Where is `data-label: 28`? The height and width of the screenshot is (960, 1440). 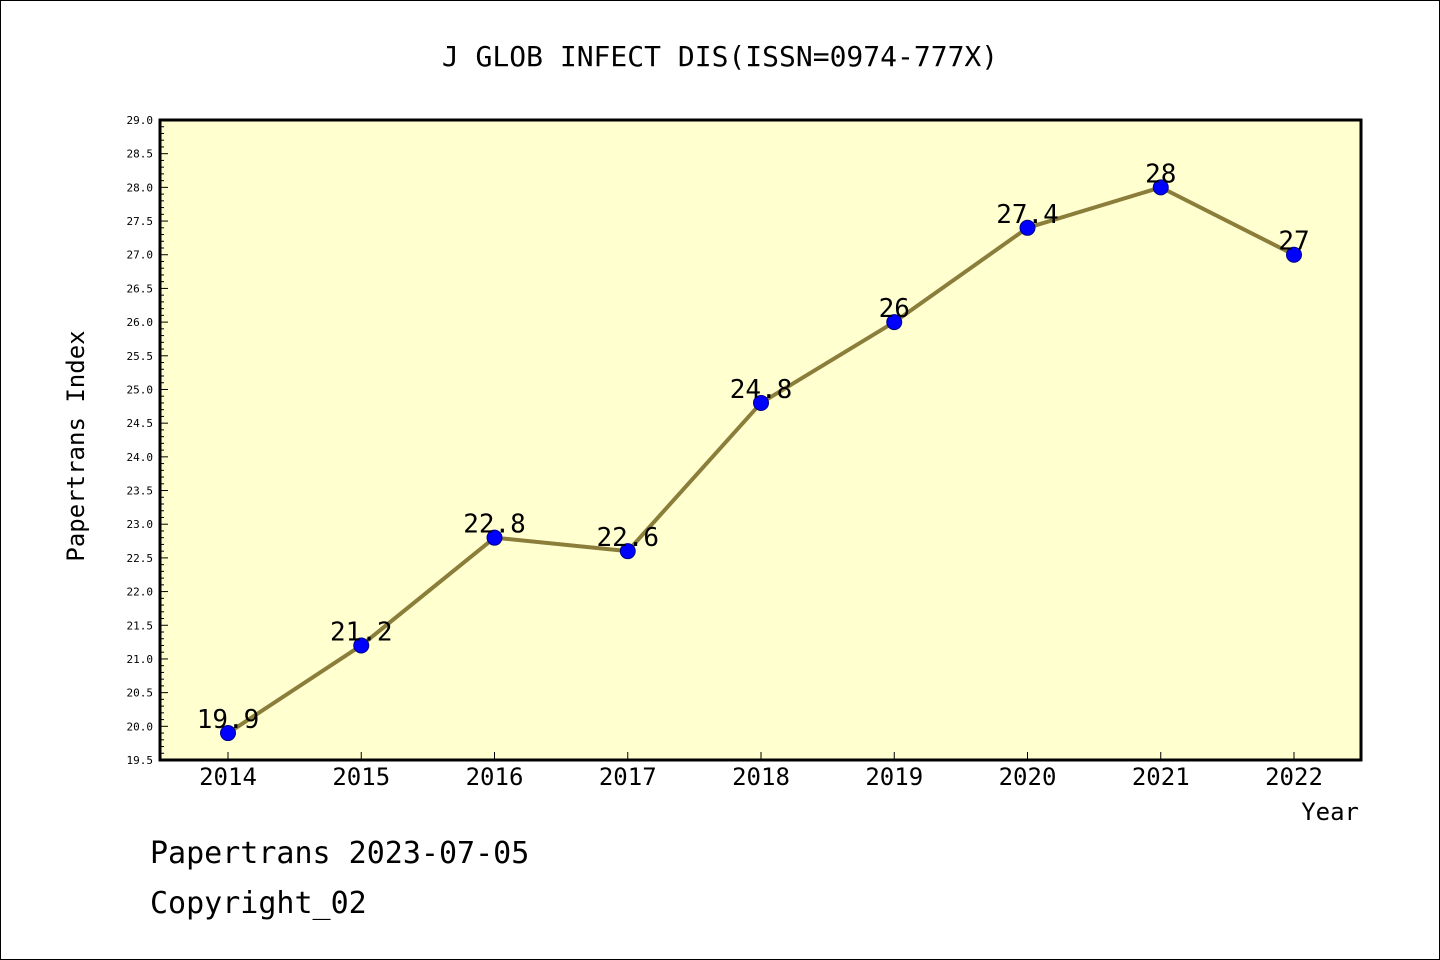 data-label: 28 is located at coordinates (1160, 174).